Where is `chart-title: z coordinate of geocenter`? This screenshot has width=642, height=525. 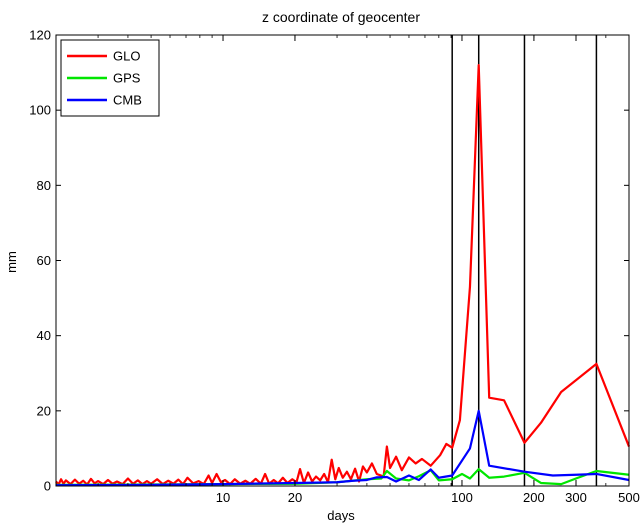 chart-title: z coordinate of geocenter is located at coordinates (341, 17).